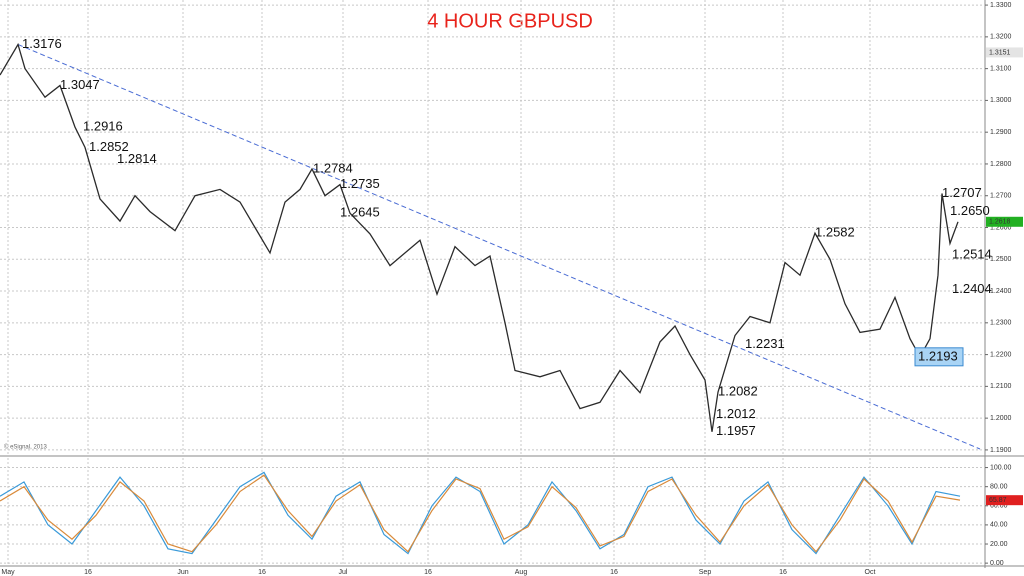 The width and height of the screenshot is (1024, 576). I want to click on y-tick-label: 1.3100, so click(1001, 68).